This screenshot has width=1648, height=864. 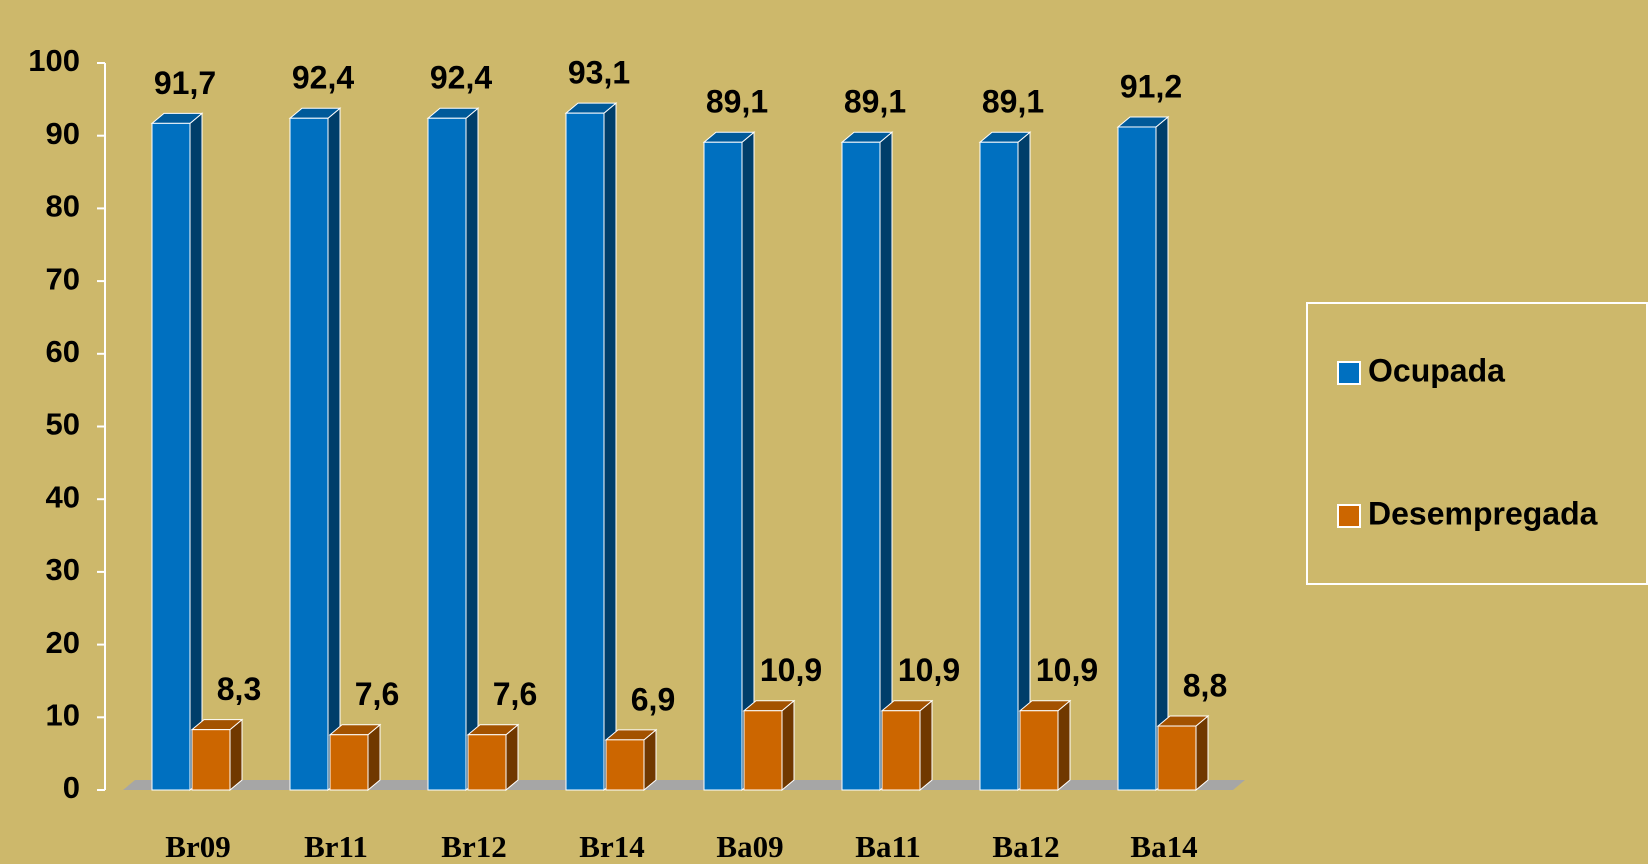 What do you see at coordinates (611, 846) in the screenshot?
I see `x-tick-label: Br14` at bounding box center [611, 846].